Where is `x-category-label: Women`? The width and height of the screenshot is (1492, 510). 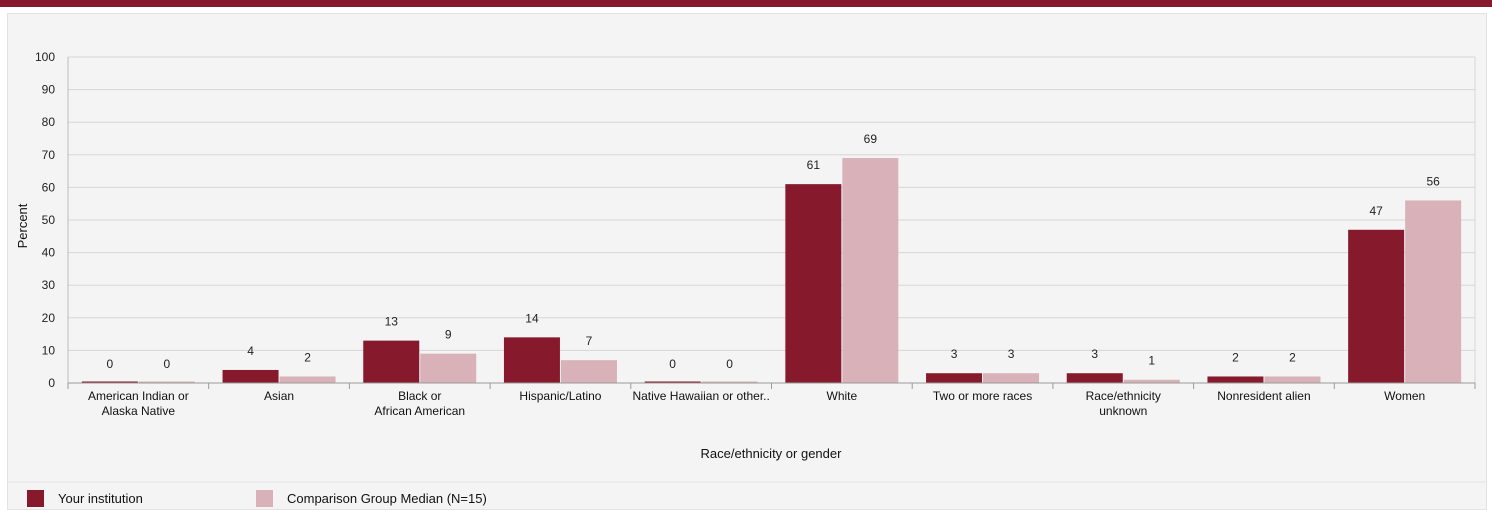 x-category-label: Women is located at coordinates (1404, 396).